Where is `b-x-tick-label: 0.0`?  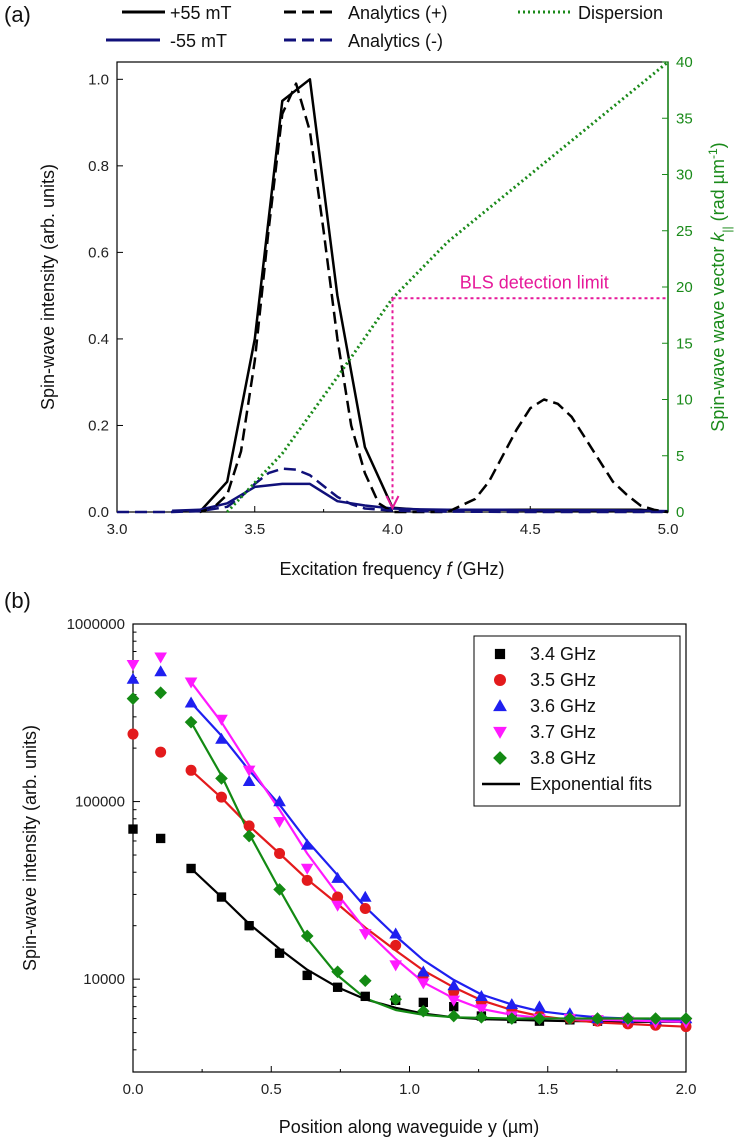 b-x-tick-label: 0.0 is located at coordinates (133, 1089).